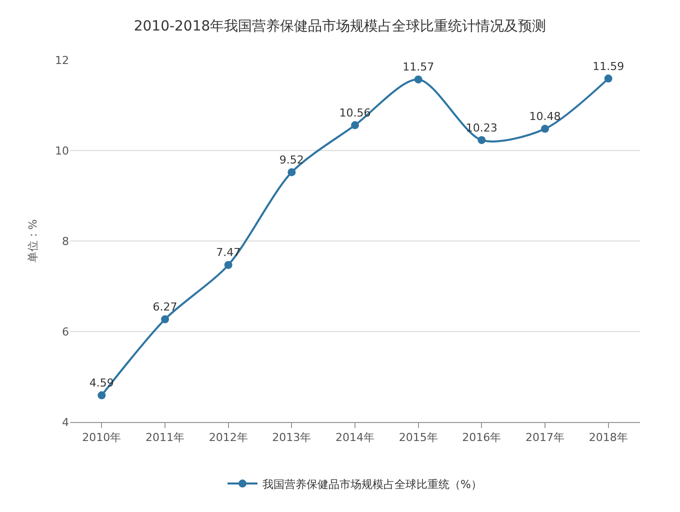  I want to click on x-tick-label: 2016年, so click(482, 437).